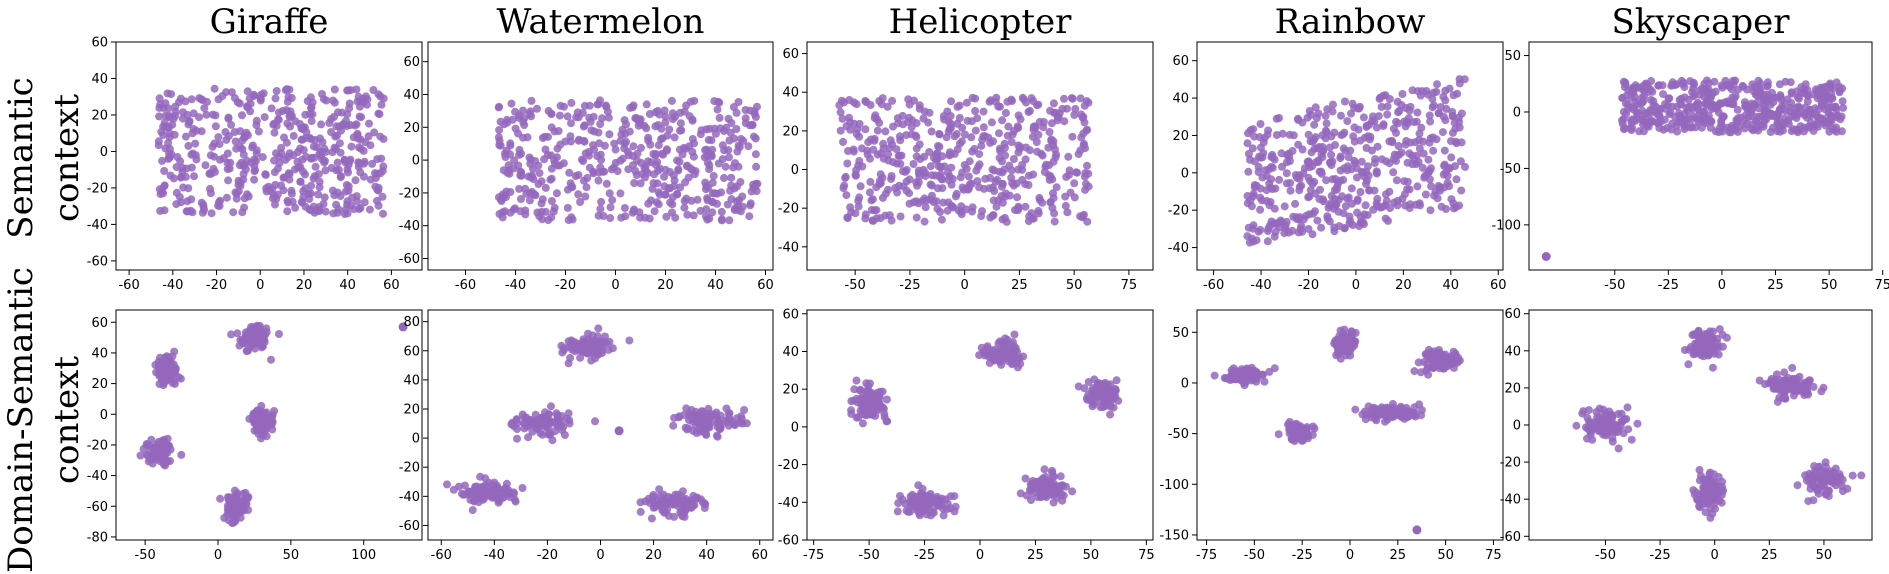 Image resolution: width=1889 pixels, height=574 pixels. Describe the element at coordinates (145, 555) in the screenshot. I see `x-tick-label: -50` at that location.